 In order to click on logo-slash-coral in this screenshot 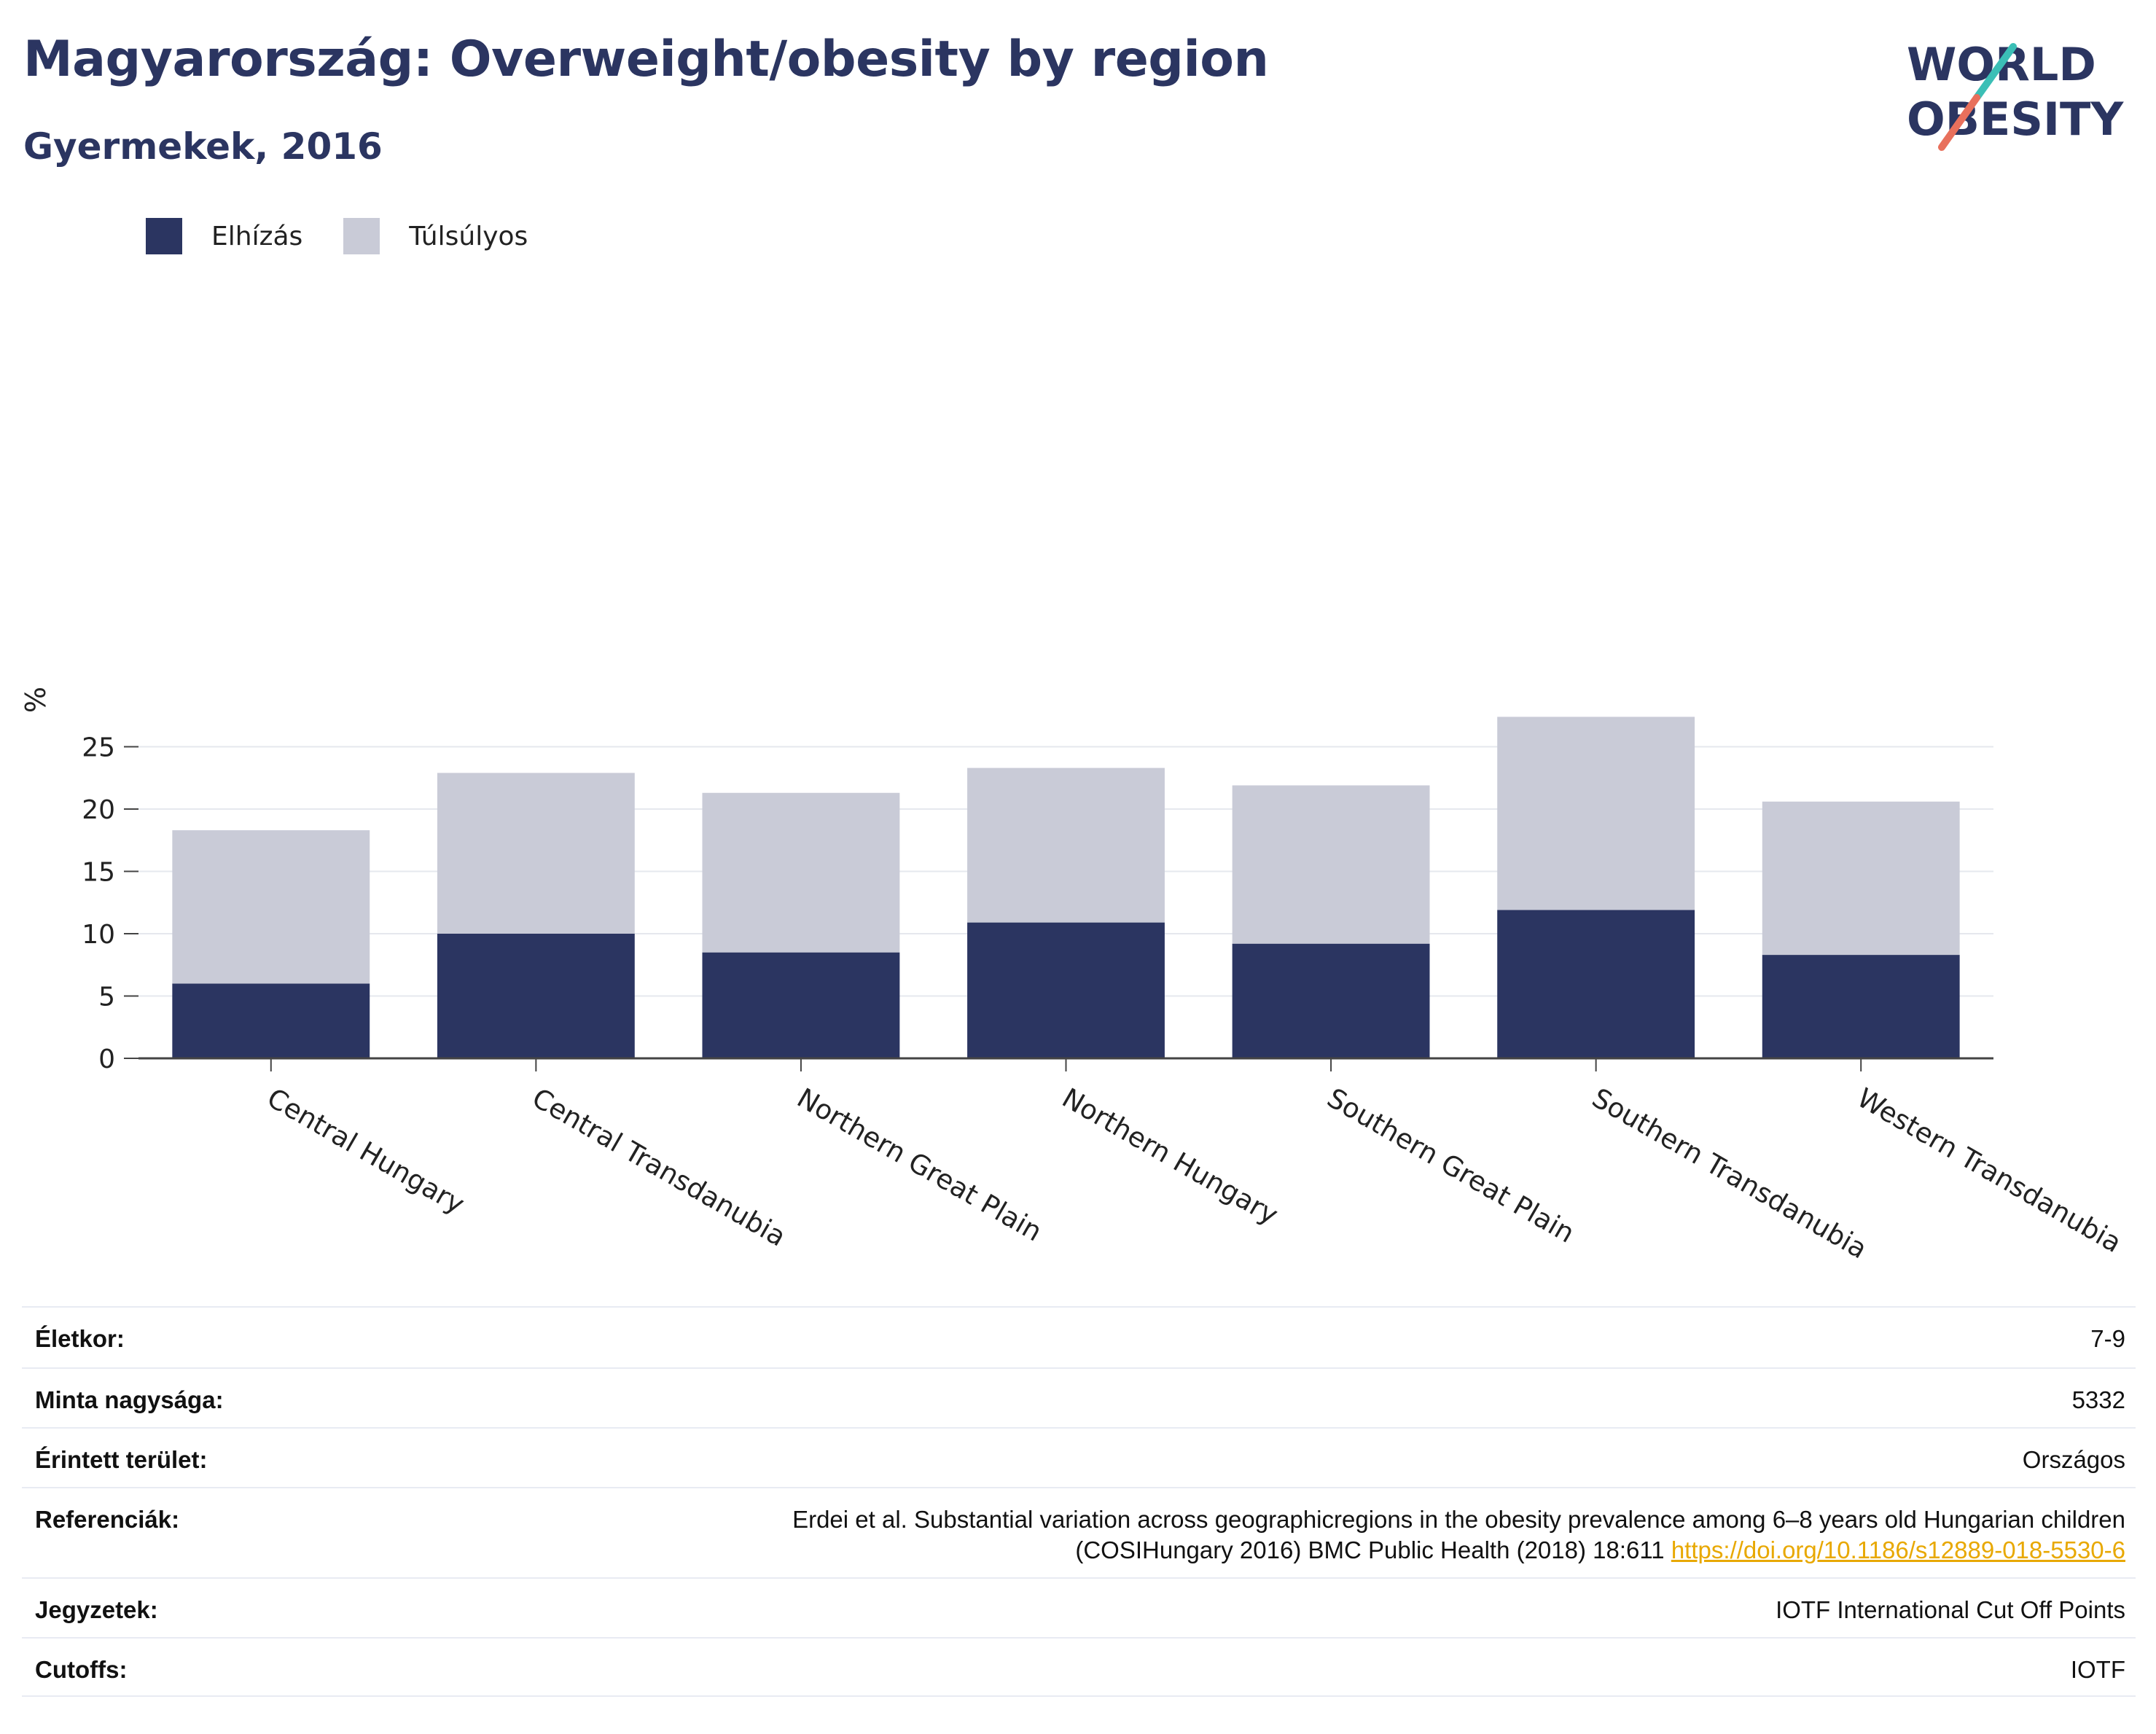, I will do `click(1959, 122)`.